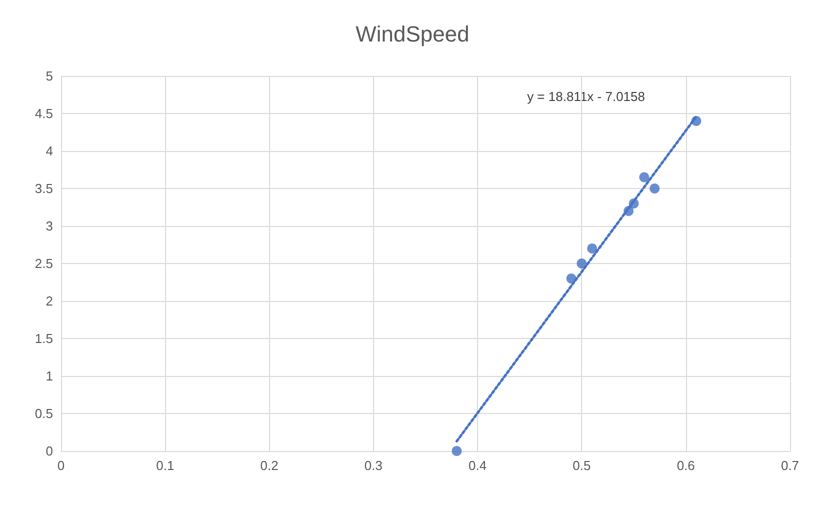  Describe the element at coordinates (49, 76) in the screenshot. I see `y-tick-label: 5` at that location.